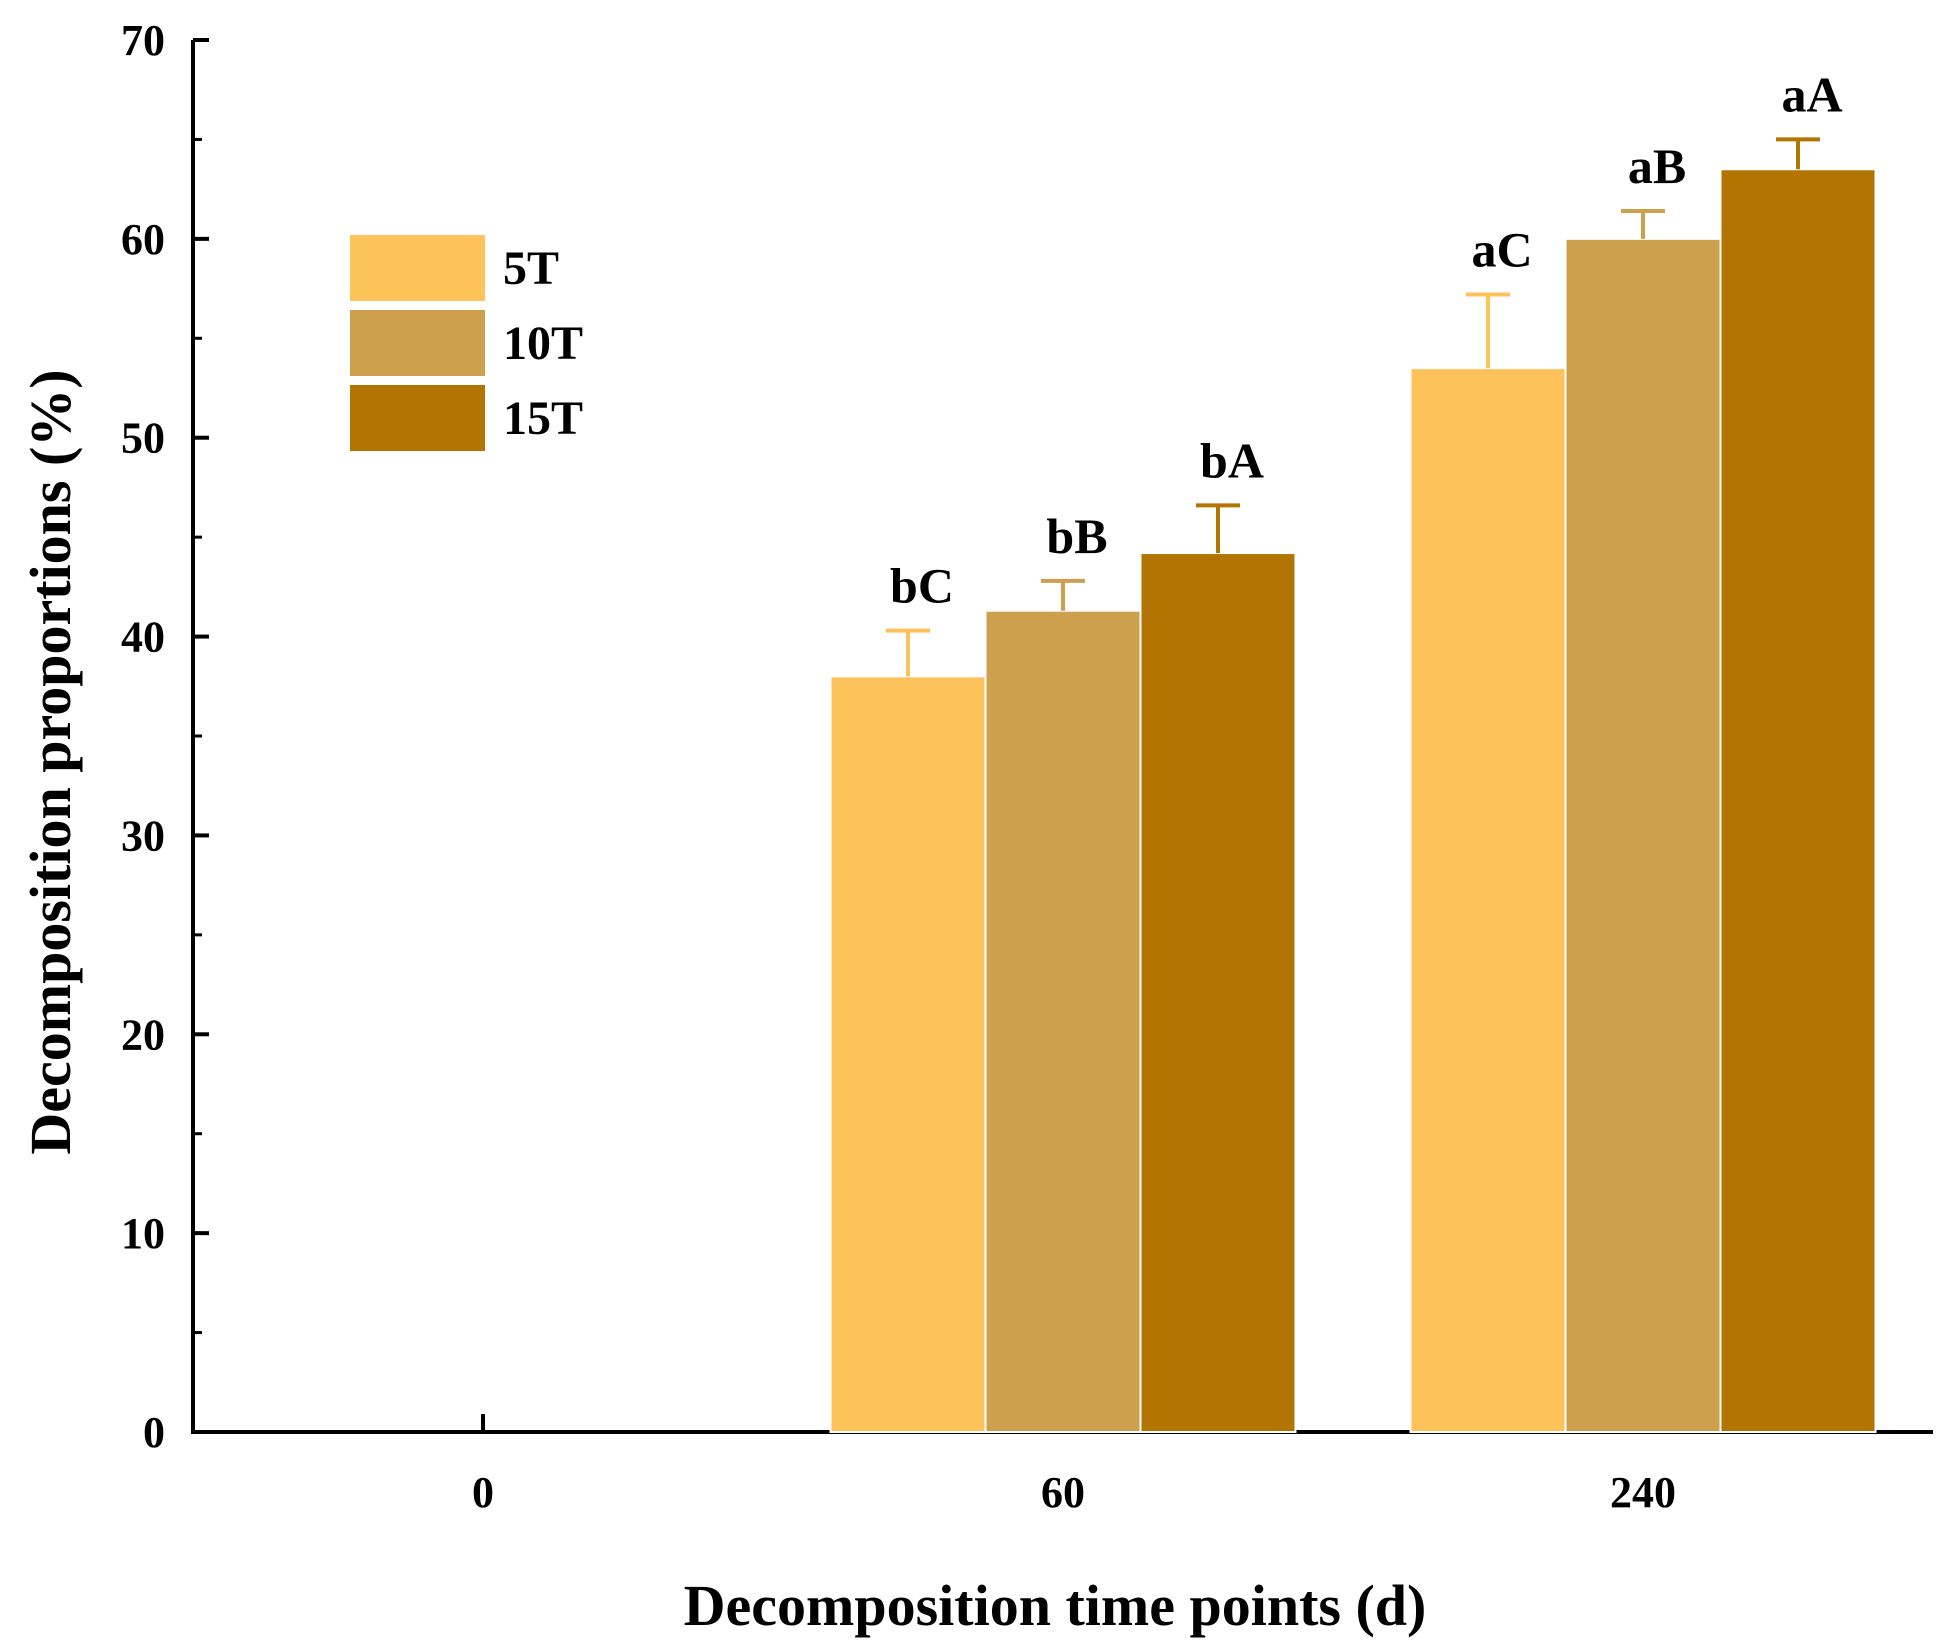  I want to click on y-tick-label: 60, so click(143, 239).